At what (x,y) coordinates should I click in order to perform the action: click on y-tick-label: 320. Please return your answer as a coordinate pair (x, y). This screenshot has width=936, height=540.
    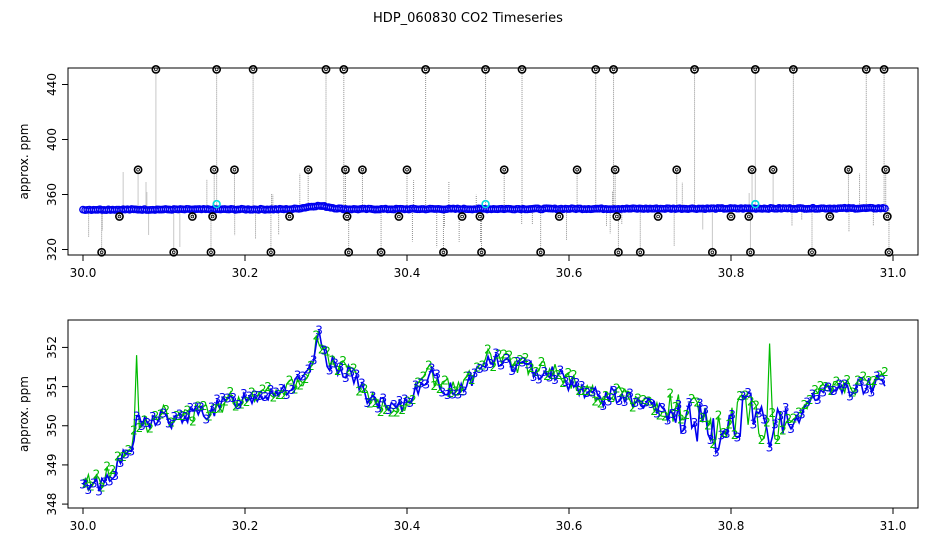
    Looking at the image, I should click on (52, 249).